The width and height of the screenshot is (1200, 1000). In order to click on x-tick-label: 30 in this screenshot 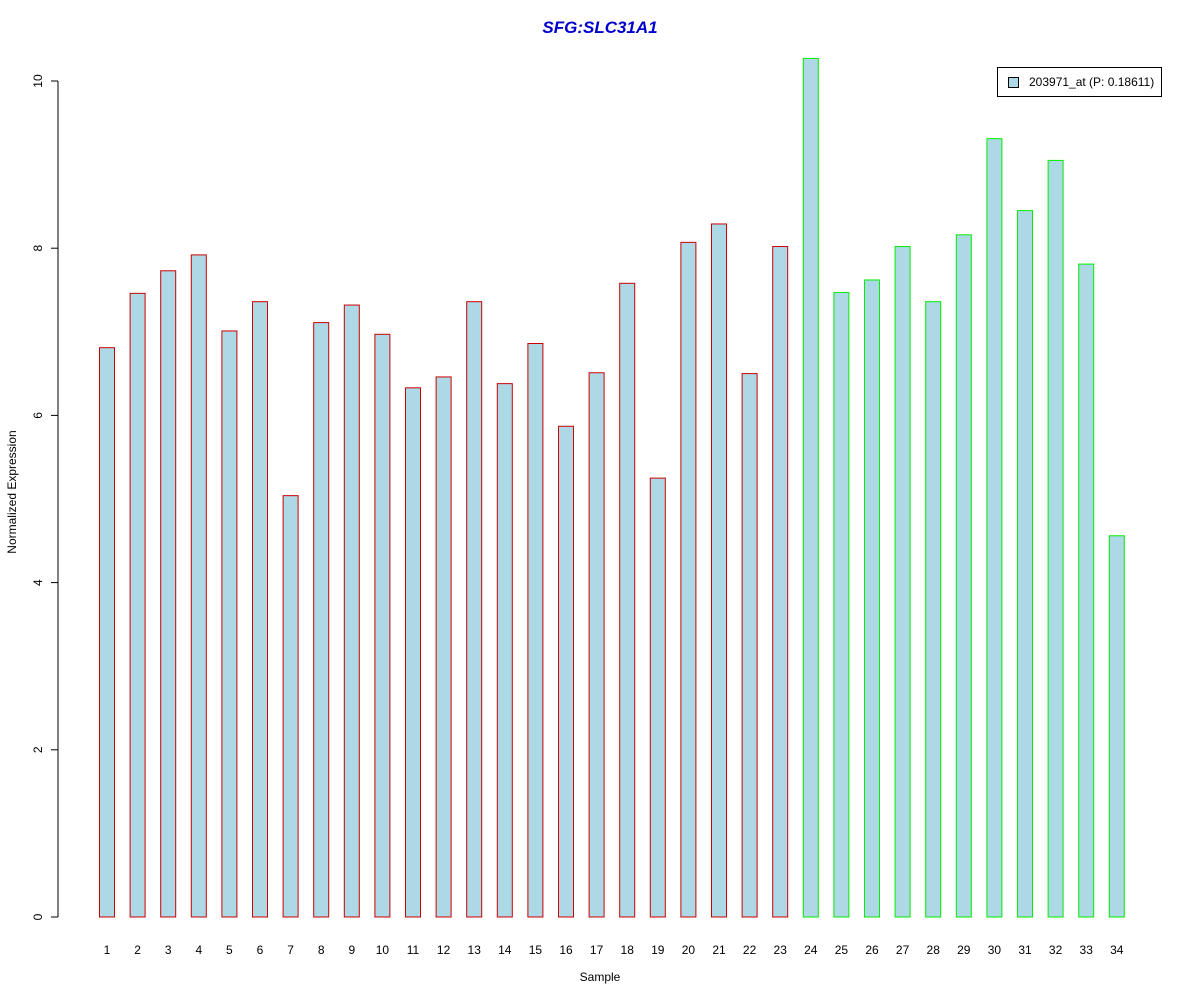, I will do `click(995, 950)`.